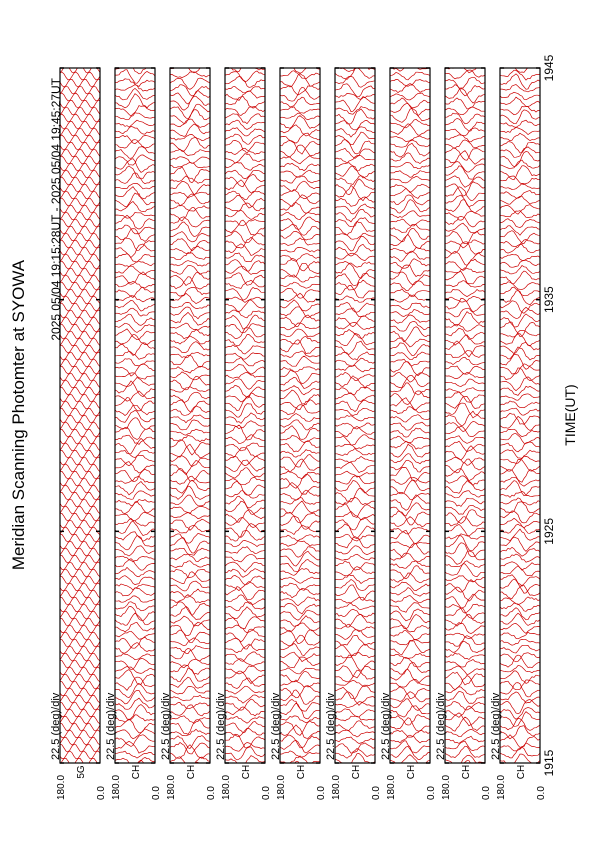 The image size is (595, 842). What do you see at coordinates (81, 772) in the screenshot?
I see `channel-label: 5G` at bounding box center [81, 772].